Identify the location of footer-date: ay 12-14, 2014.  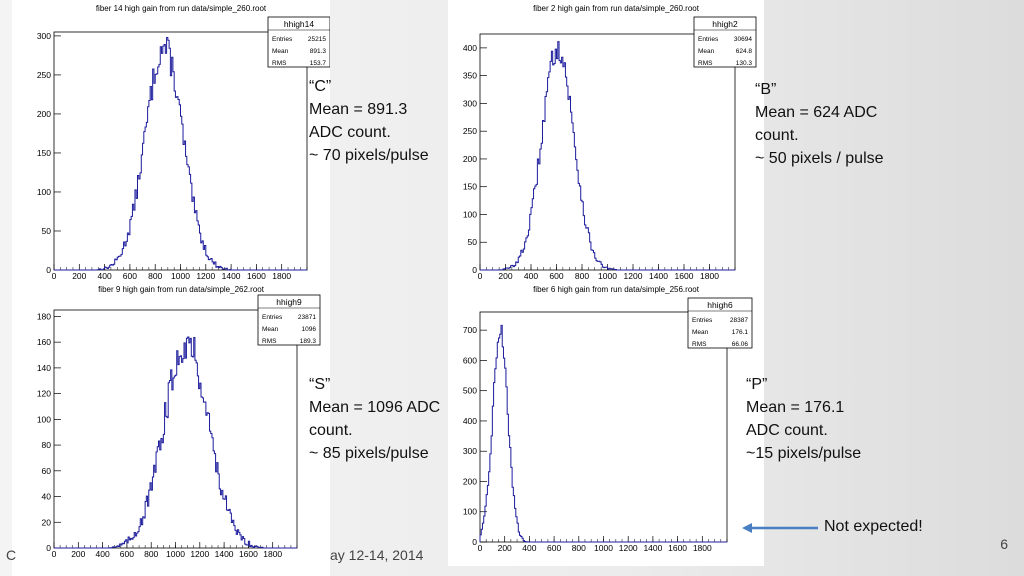
(377, 555).